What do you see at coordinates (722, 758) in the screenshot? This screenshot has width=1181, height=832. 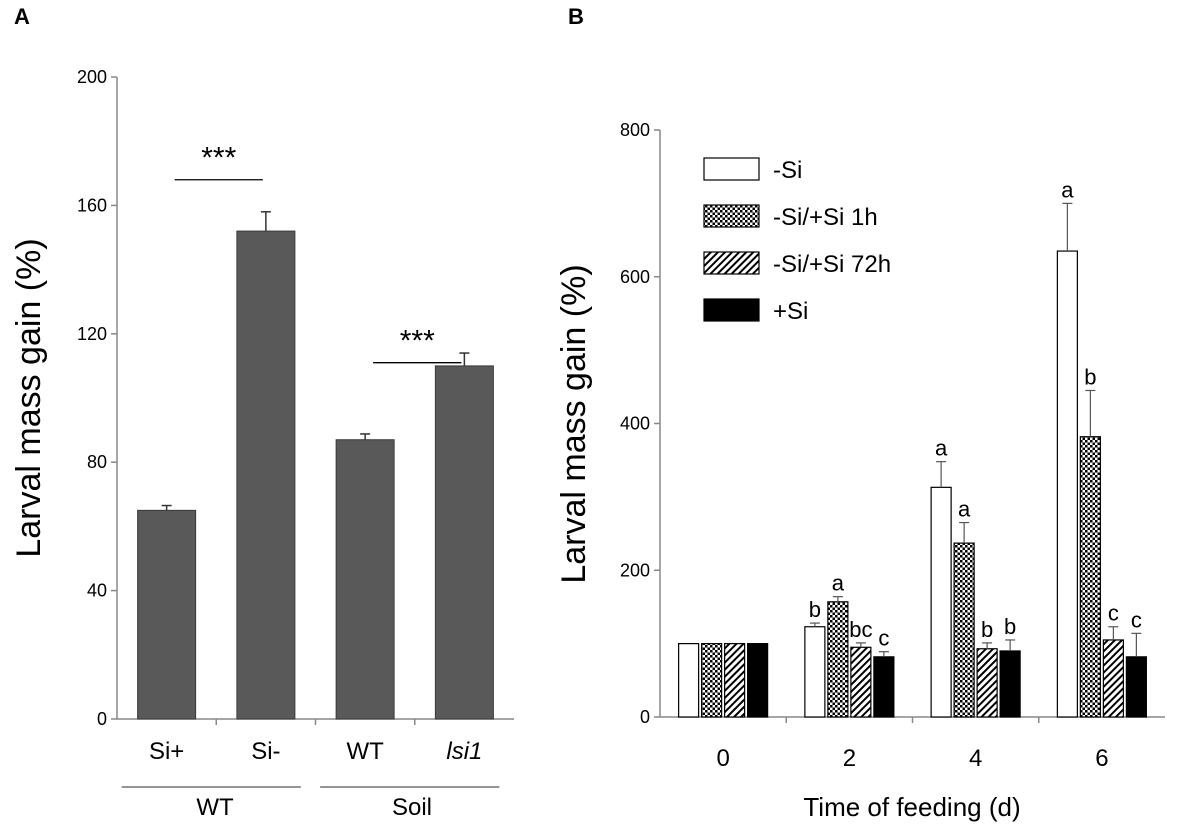 I see `panel-b-category-label: 0` at bounding box center [722, 758].